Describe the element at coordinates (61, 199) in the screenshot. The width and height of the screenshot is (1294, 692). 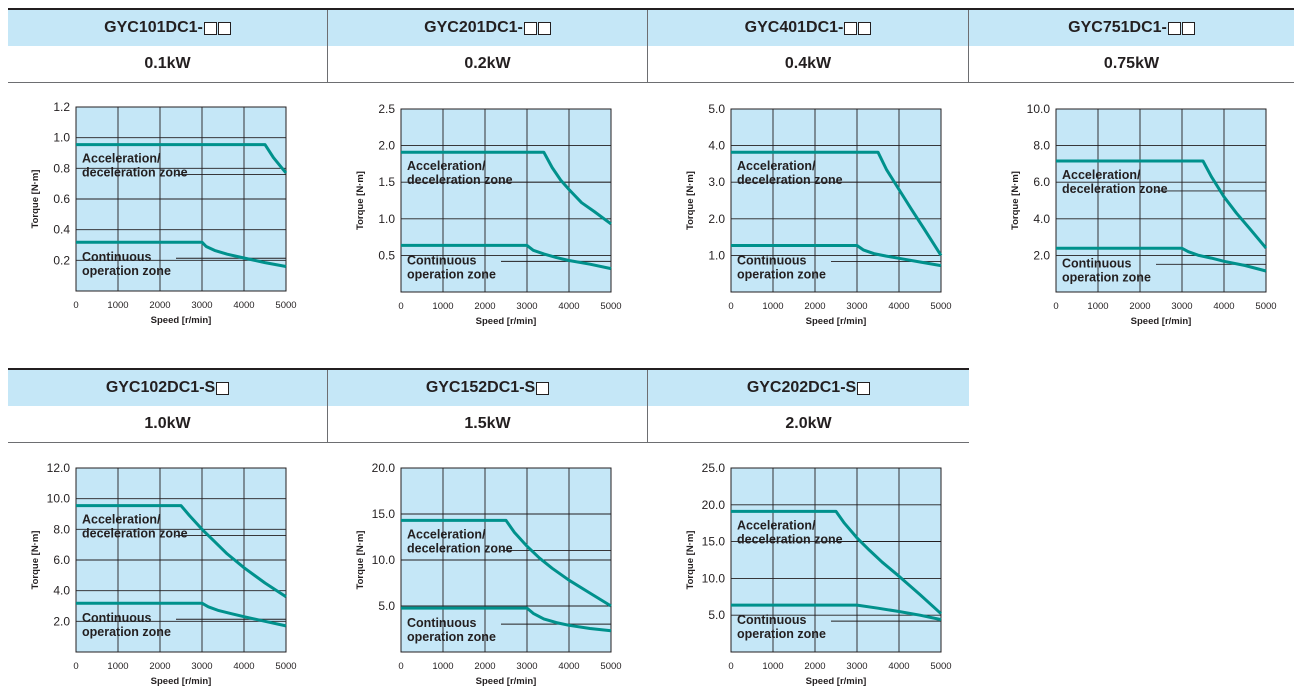
I see `y-tick-label: 0.6` at that location.